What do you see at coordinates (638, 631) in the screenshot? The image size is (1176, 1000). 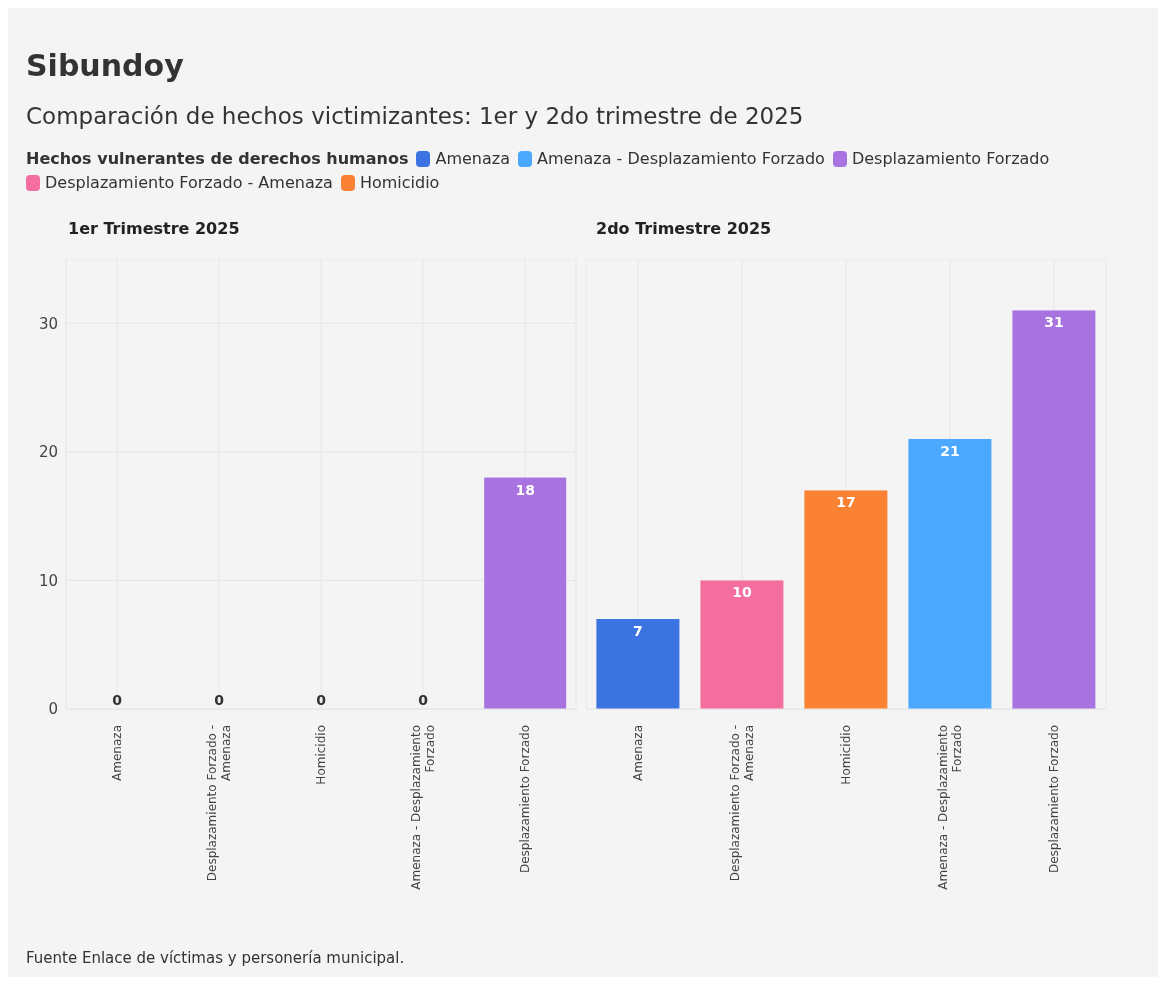 I see `data-label: 7` at bounding box center [638, 631].